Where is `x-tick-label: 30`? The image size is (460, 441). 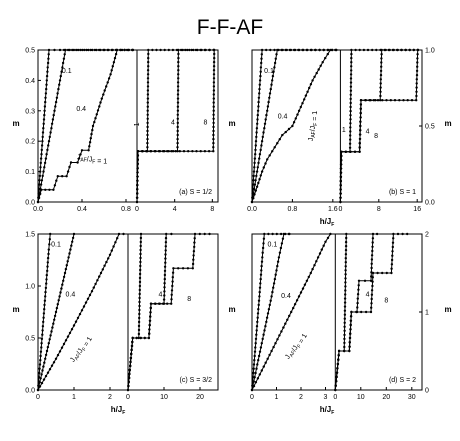 x-tick-label: 30 is located at coordinates (412, 397).